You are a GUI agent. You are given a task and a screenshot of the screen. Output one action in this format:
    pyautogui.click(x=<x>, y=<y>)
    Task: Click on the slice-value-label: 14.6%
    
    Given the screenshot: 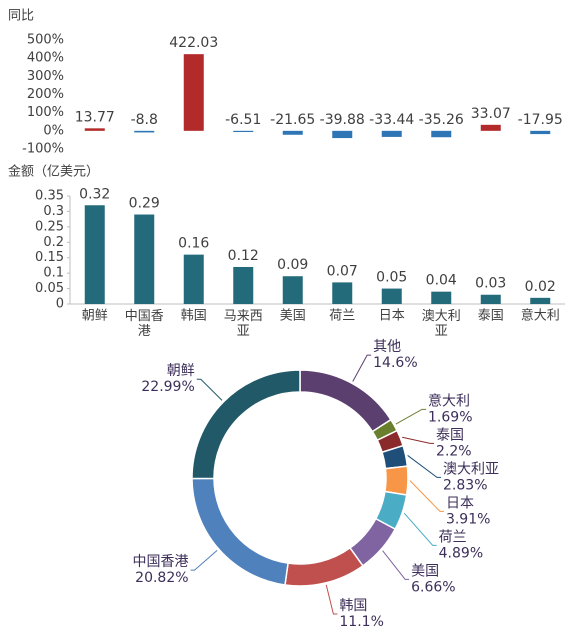 What is the action you would take?
    pyautogui.click(x=395, y=363)
    